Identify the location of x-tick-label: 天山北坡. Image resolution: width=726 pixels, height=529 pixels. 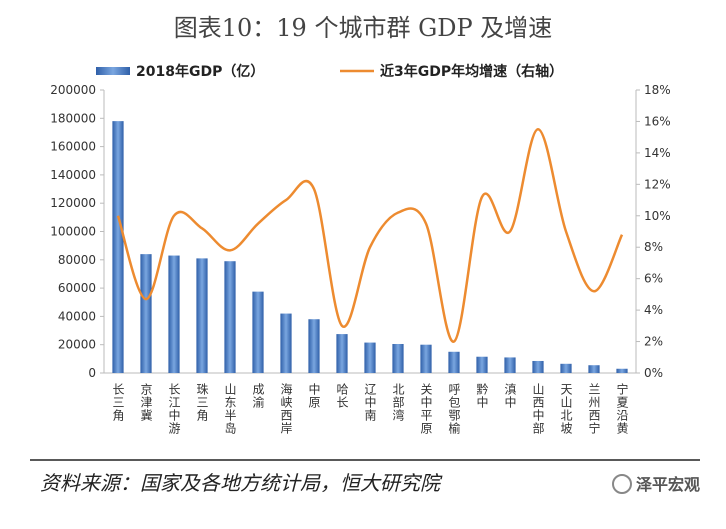
(566, 409).